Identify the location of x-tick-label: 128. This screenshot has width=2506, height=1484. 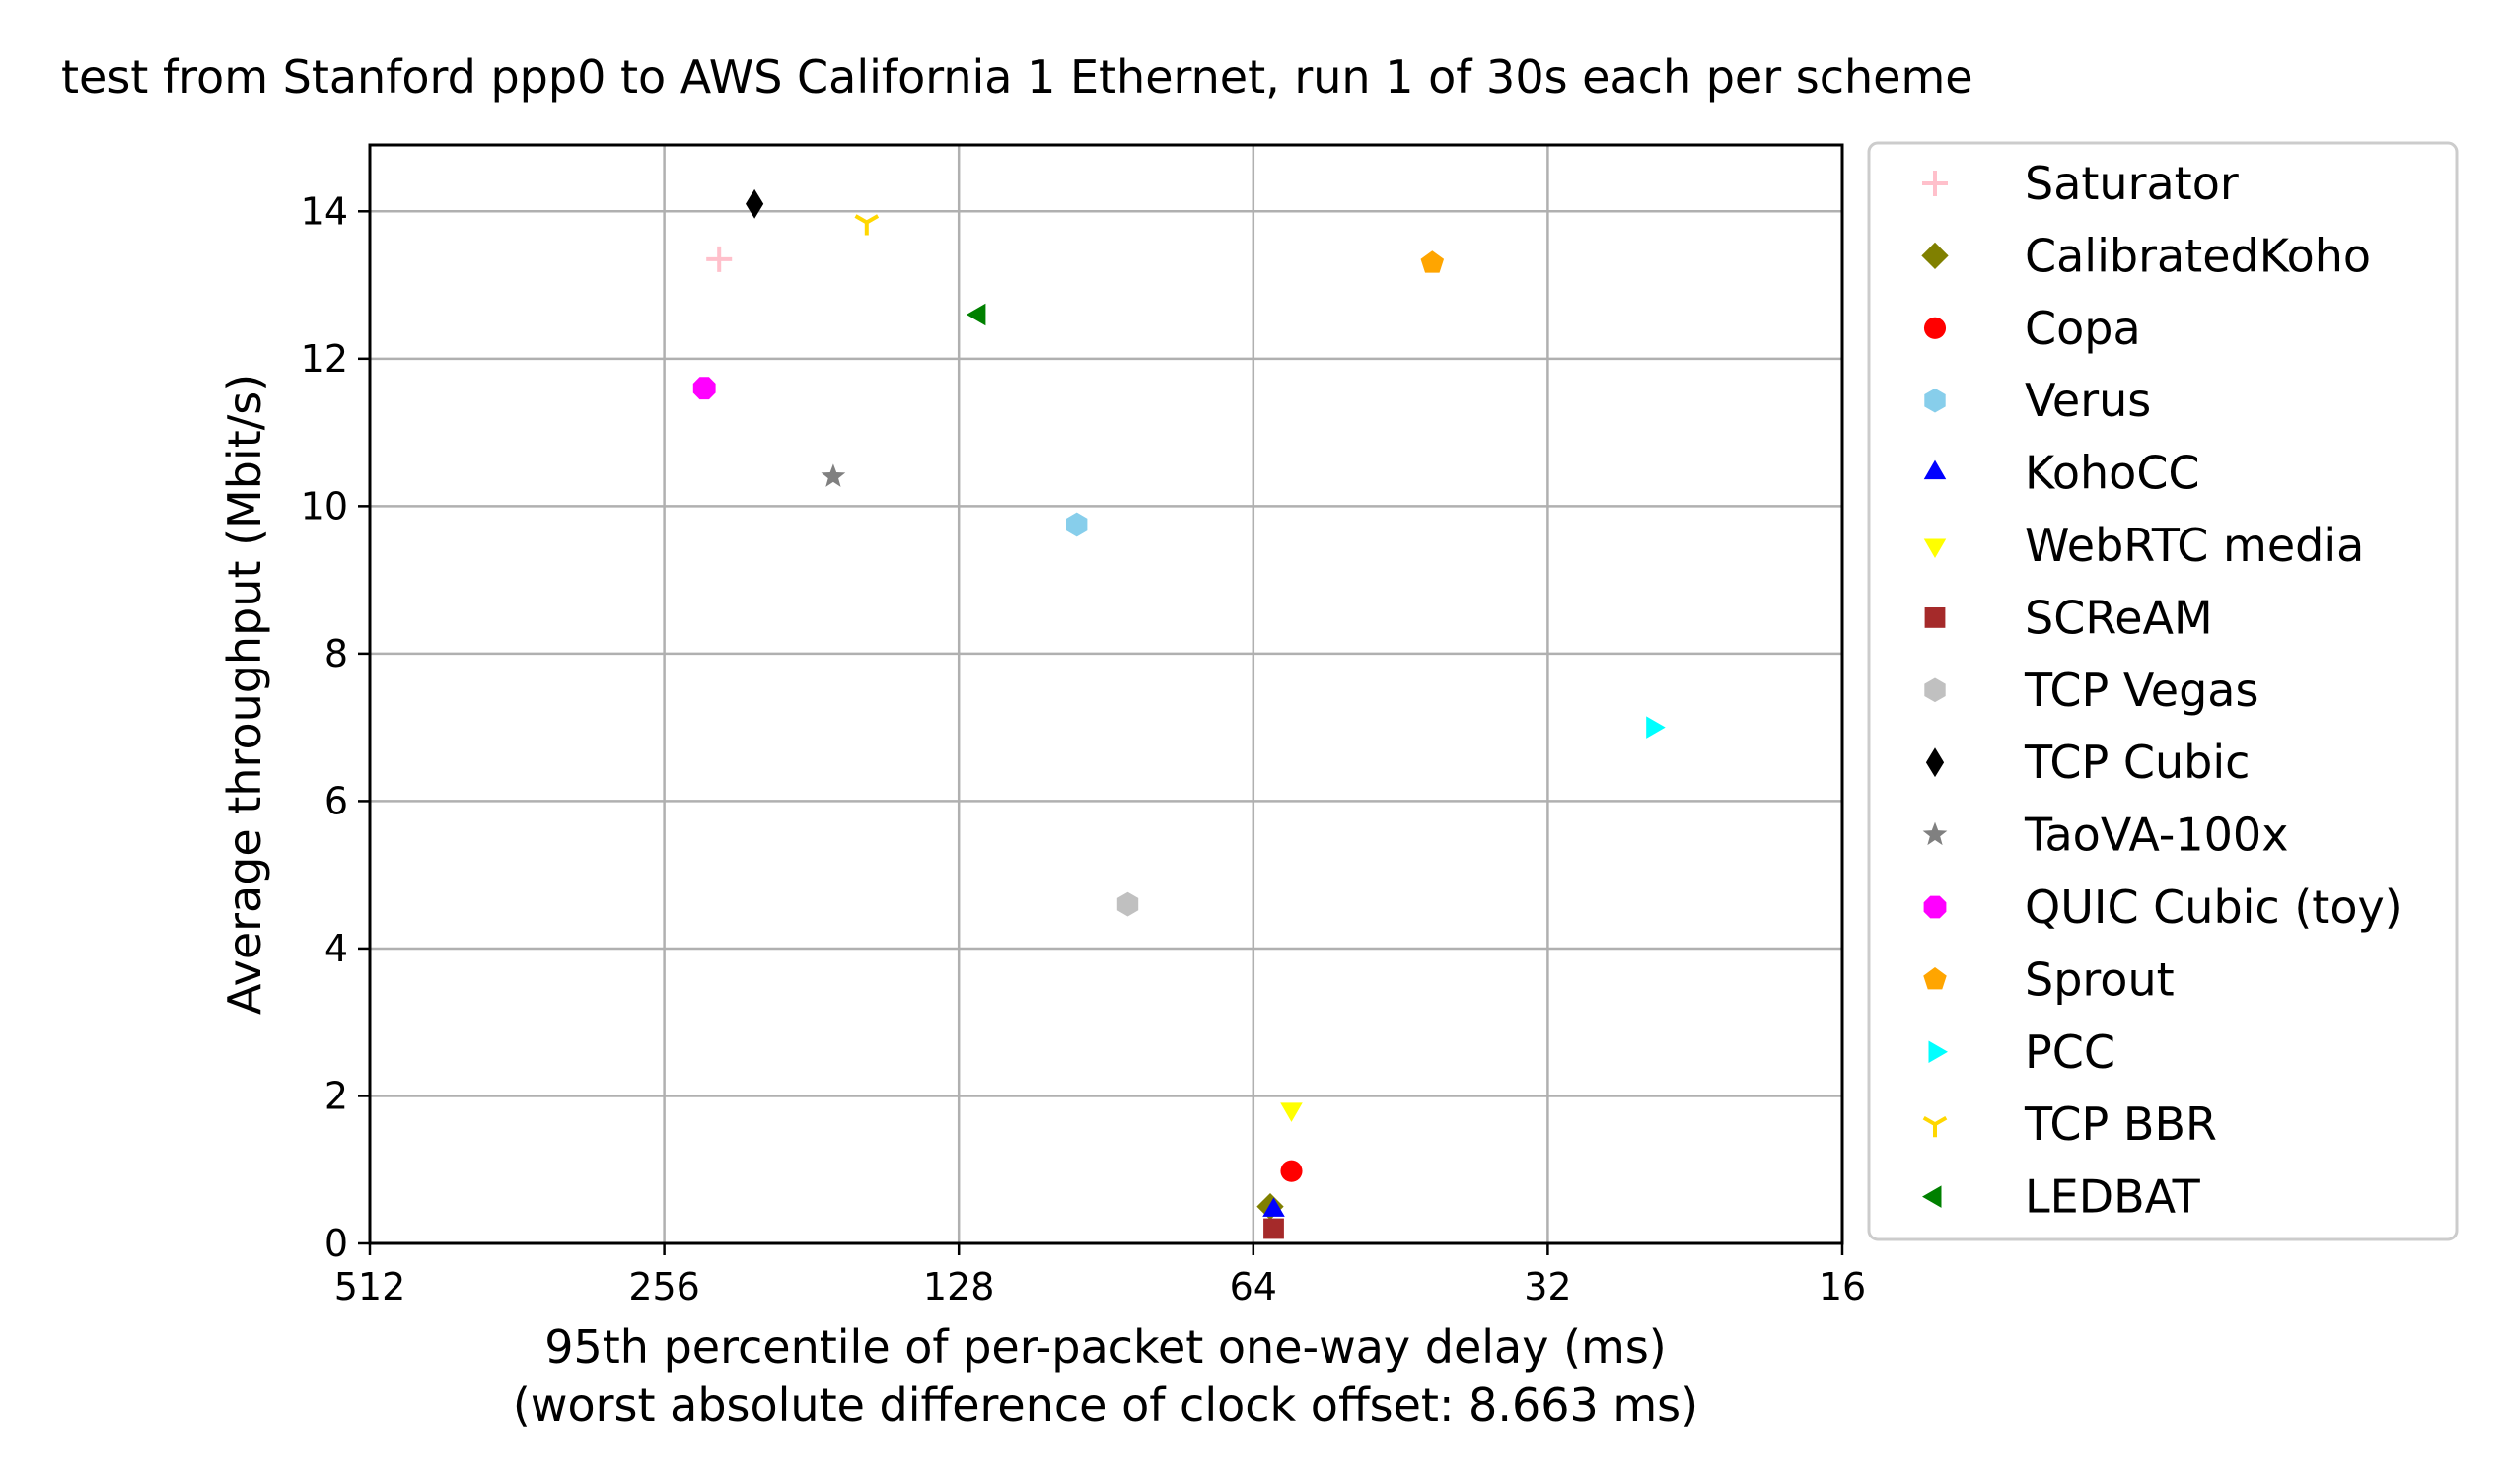
(959, 1286).